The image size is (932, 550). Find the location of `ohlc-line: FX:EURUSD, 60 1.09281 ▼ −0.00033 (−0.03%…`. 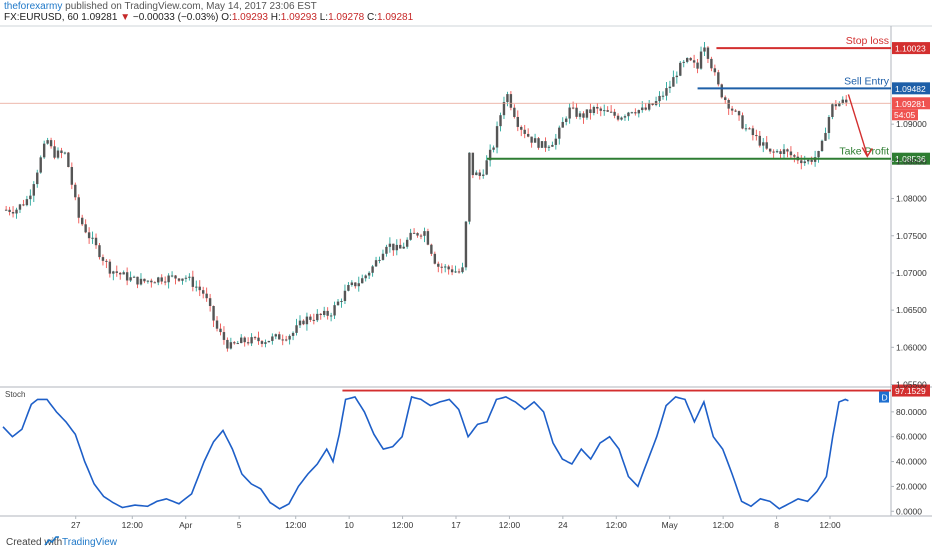

ohlc-line: FX:EURUSD, 60 1.09281 ▼ −0.00033 (−0.03%… is located at coordinates (208, 17).